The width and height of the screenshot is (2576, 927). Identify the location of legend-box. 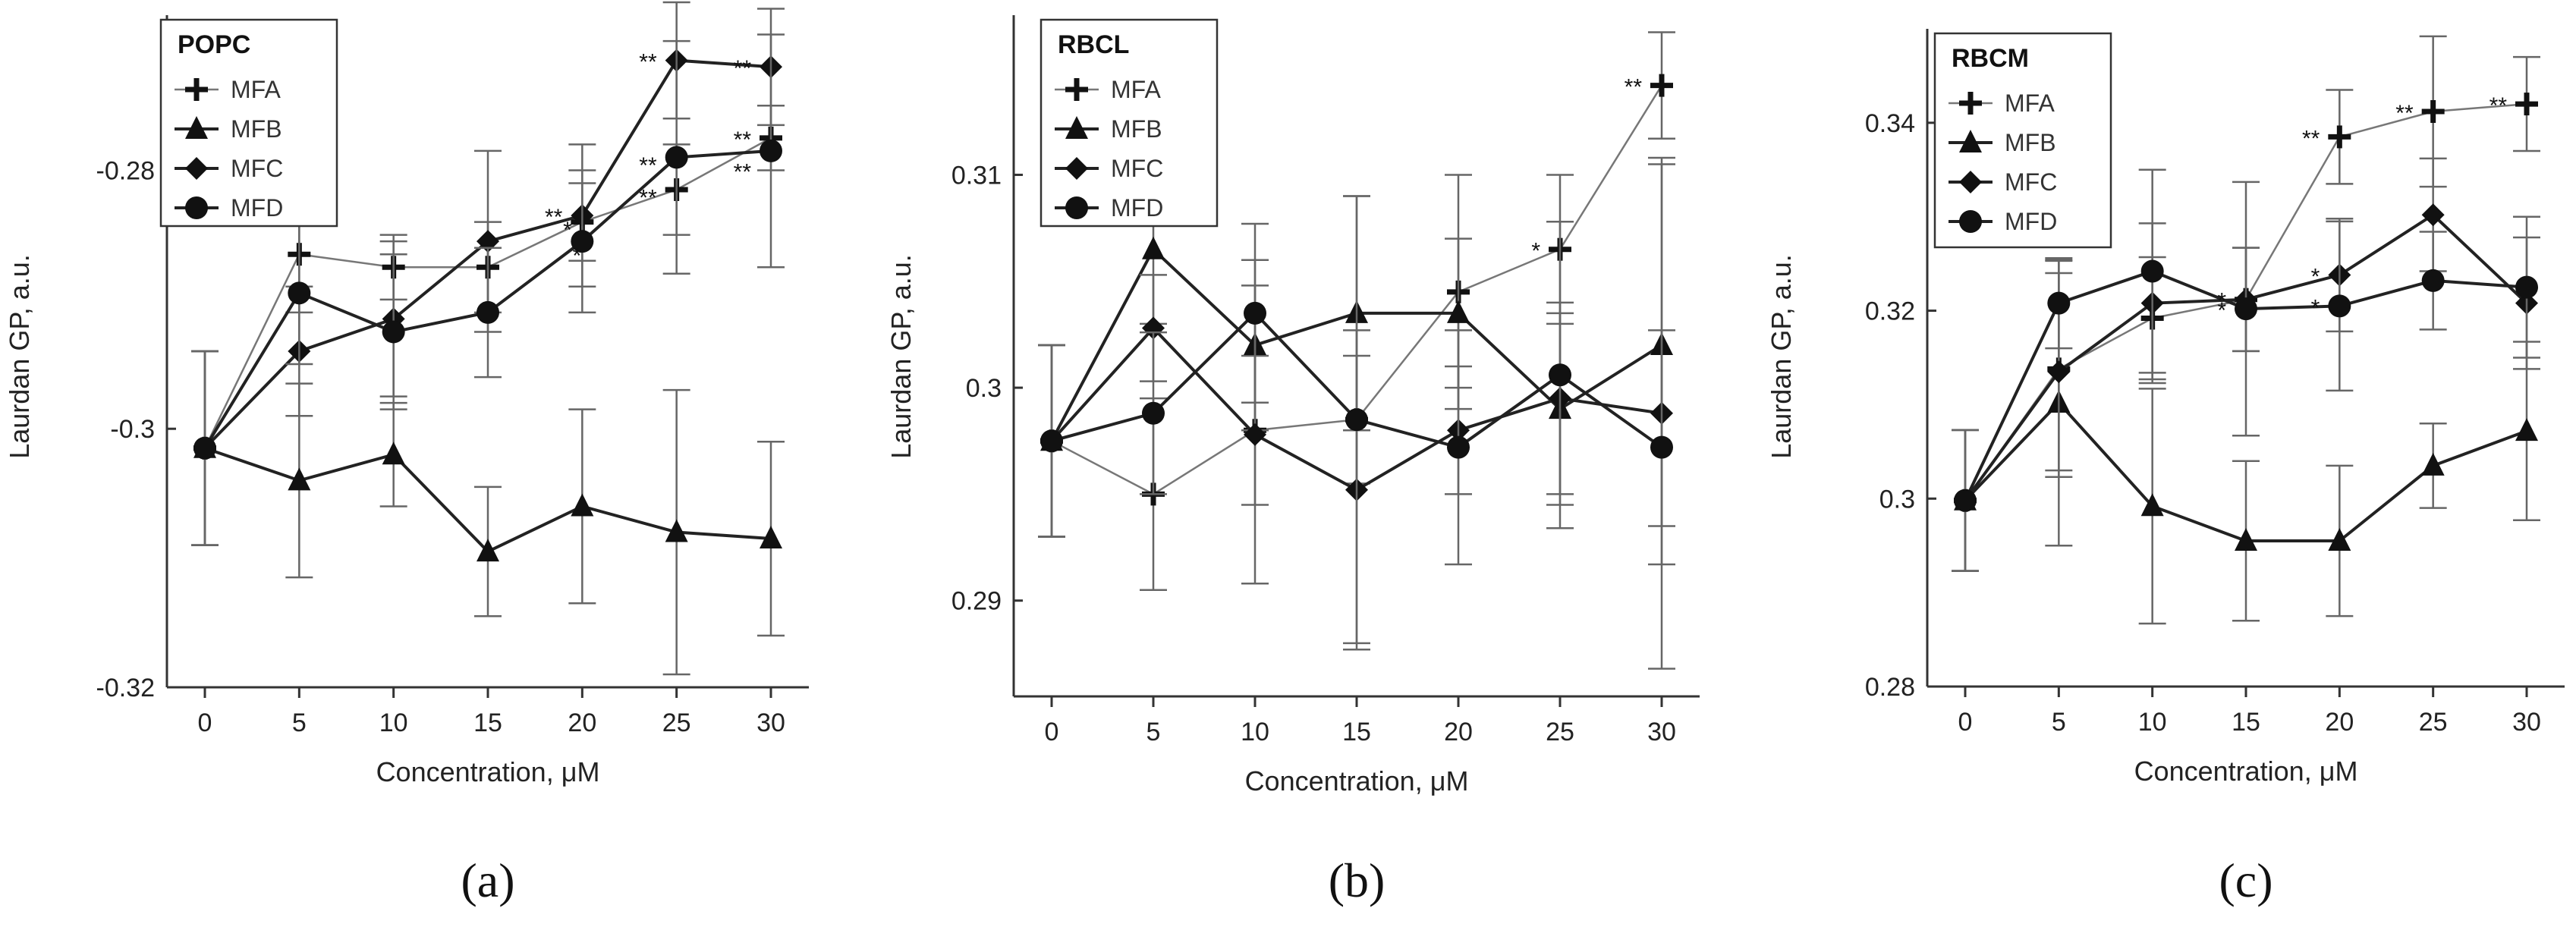
(248, 123).